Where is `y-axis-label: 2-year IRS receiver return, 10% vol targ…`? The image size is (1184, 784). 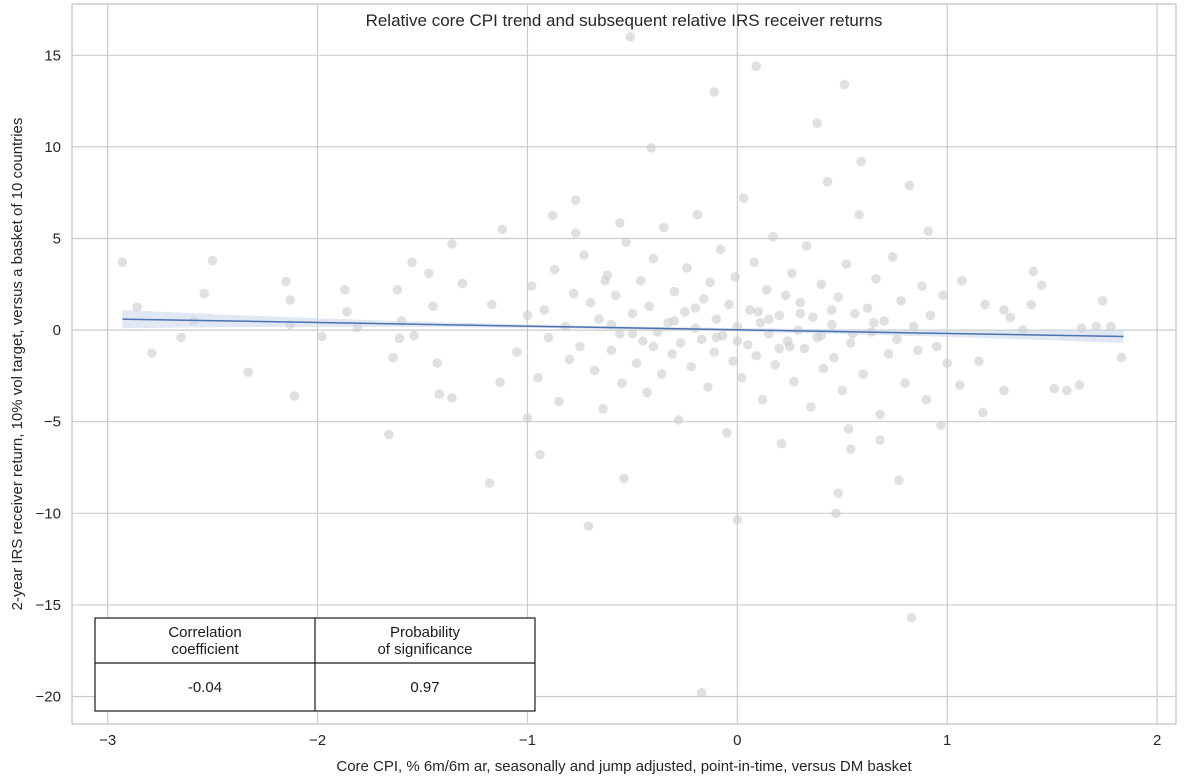
y-axis-label: 2-year IRS receiver return, 10% vol targ… is located at coordinates (17, 364).